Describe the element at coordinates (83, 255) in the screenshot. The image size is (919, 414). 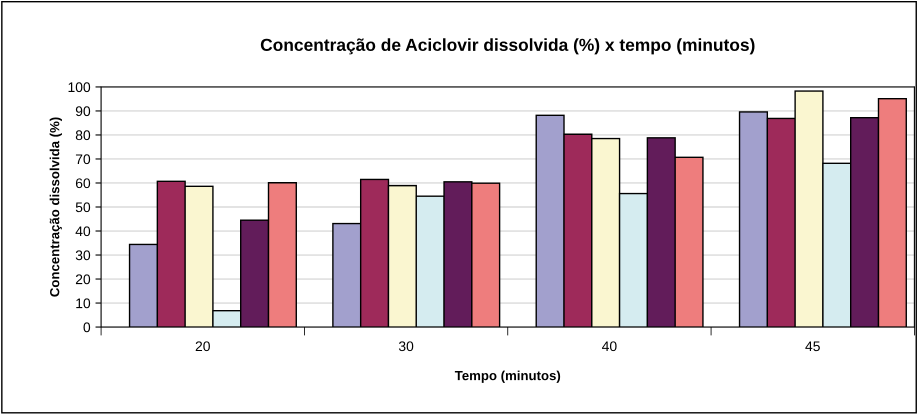
I see `y-tick-label: 30` at that location.